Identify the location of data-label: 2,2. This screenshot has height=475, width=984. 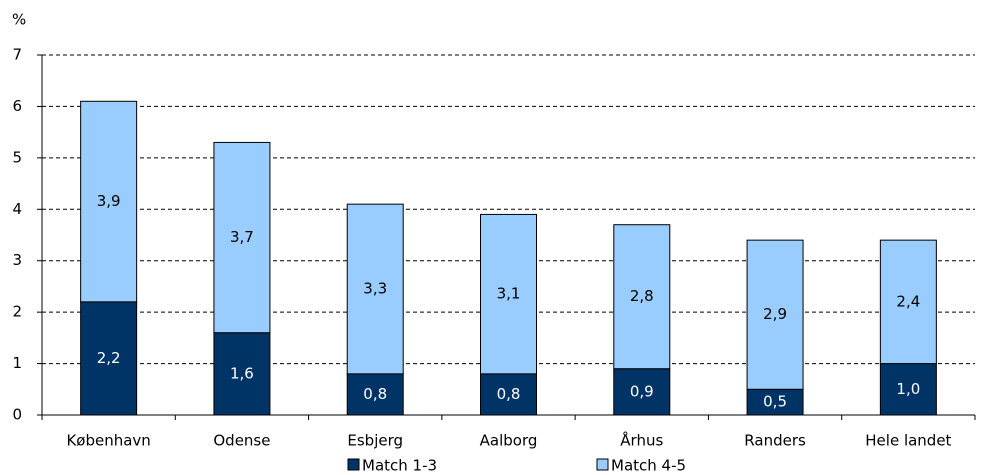
(109, 358).